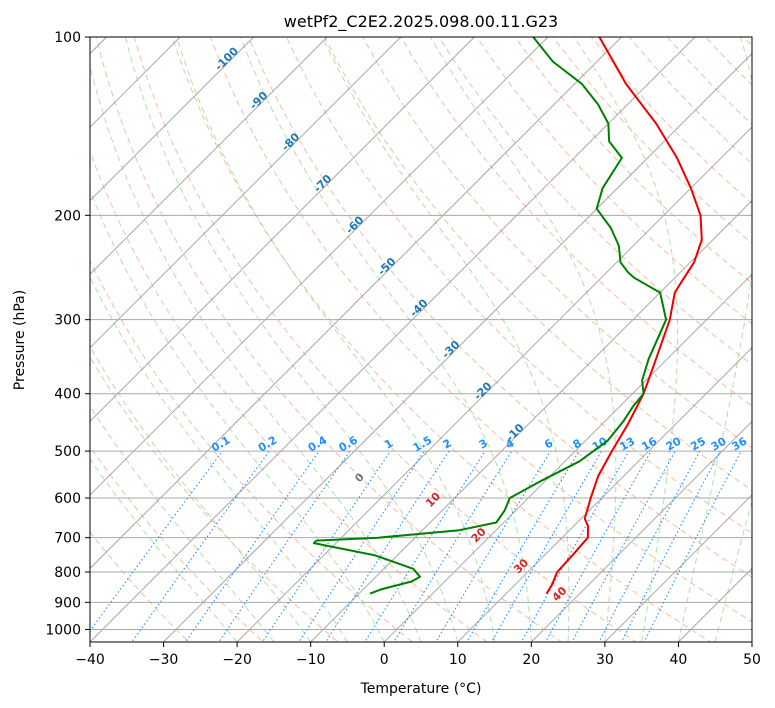 The width and height of the screenshot is (775, 708). I want to click on wetbulb-label: 0, so click(359, 477).